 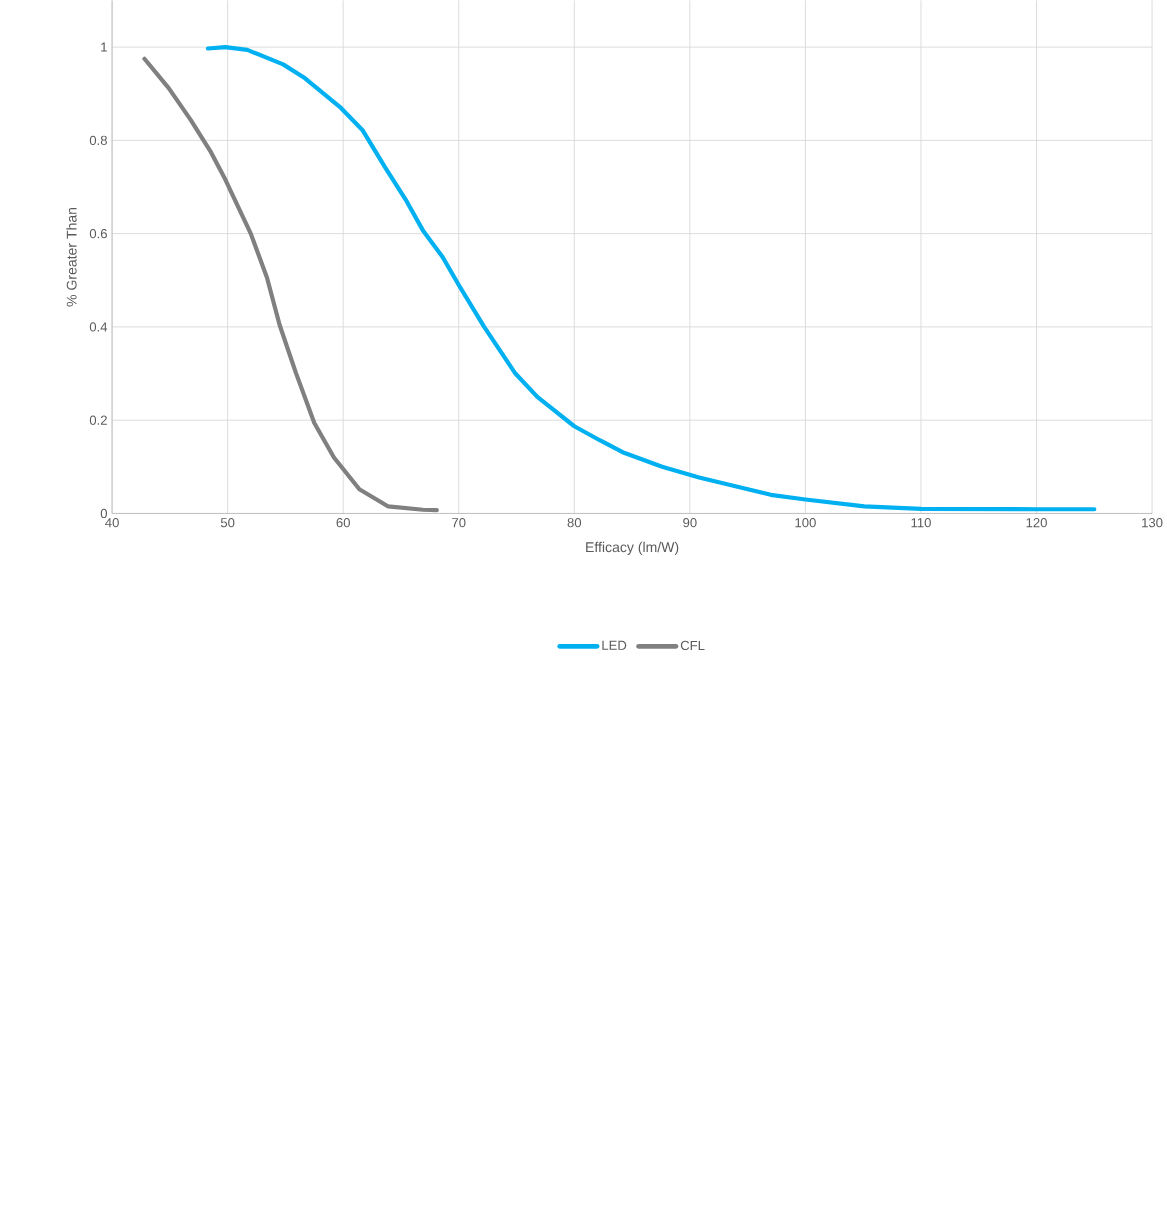 What do you see at coordinates (574, 523) in the screenshot?
I see `x-tick-label: 80` at bounding box center [574, 523].